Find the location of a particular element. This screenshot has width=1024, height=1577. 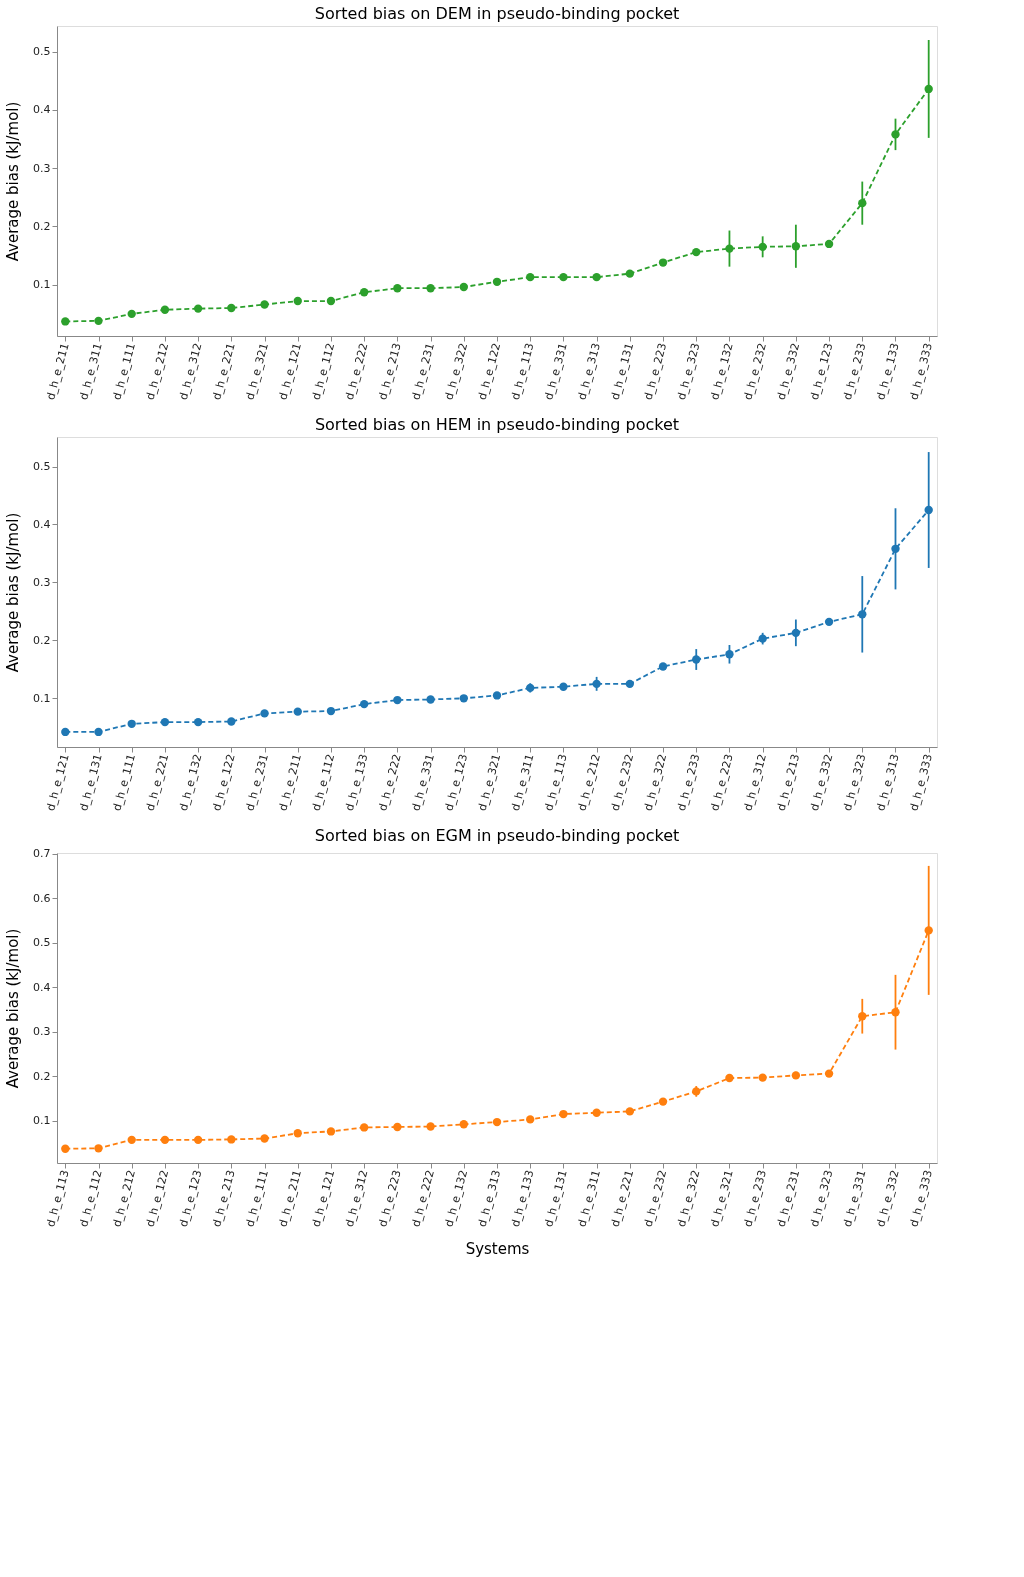

y-tick-label: 0.6 is located at coordinates (42, 898).